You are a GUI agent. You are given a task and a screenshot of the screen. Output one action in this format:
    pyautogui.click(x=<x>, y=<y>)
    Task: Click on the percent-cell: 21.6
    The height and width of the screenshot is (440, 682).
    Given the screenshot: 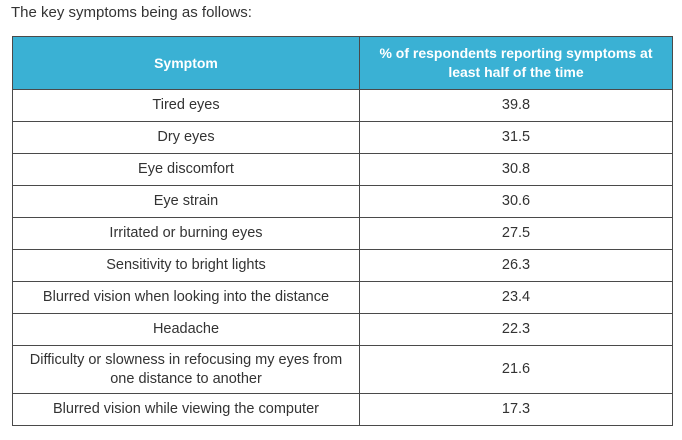 What is the action you would take?
    pyautogui.click(x=516, y=369)
    